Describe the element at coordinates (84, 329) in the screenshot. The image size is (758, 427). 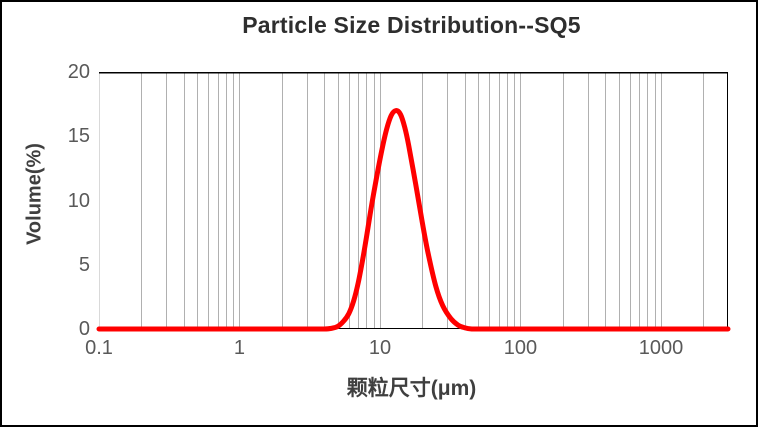
I see `y-tick-label-0: 0` at that location.